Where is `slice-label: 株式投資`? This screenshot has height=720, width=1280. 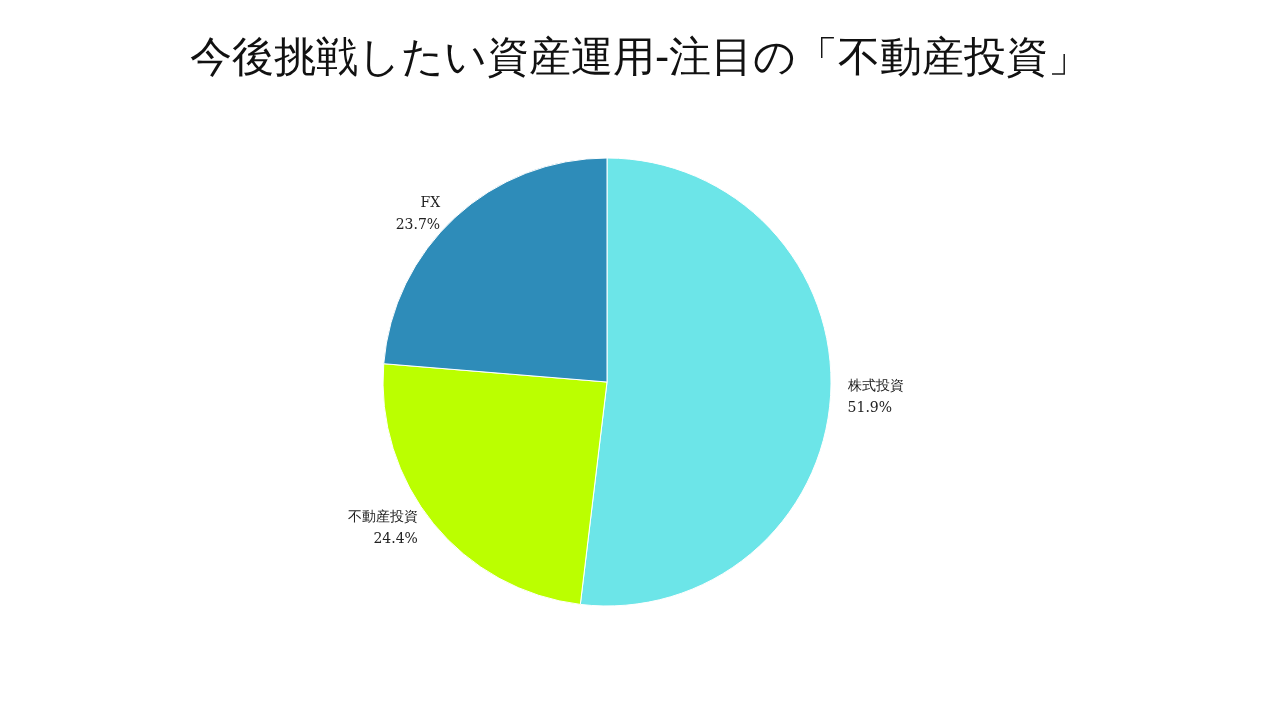 slice-label: 株式投資 is located at coordinates (875, 384).